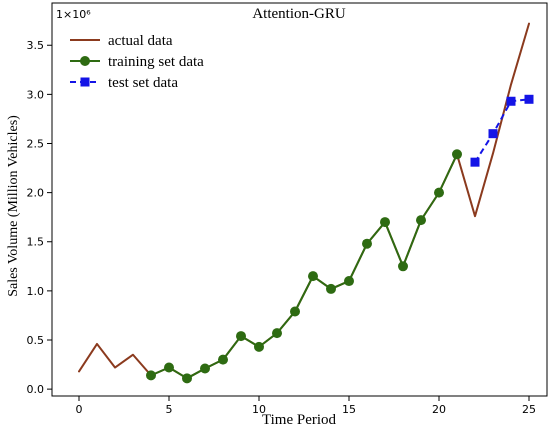 Image resolution: width=550 pixels, height=431 pixels. I want to click on x-tick-label: 10, so click(259, 409).